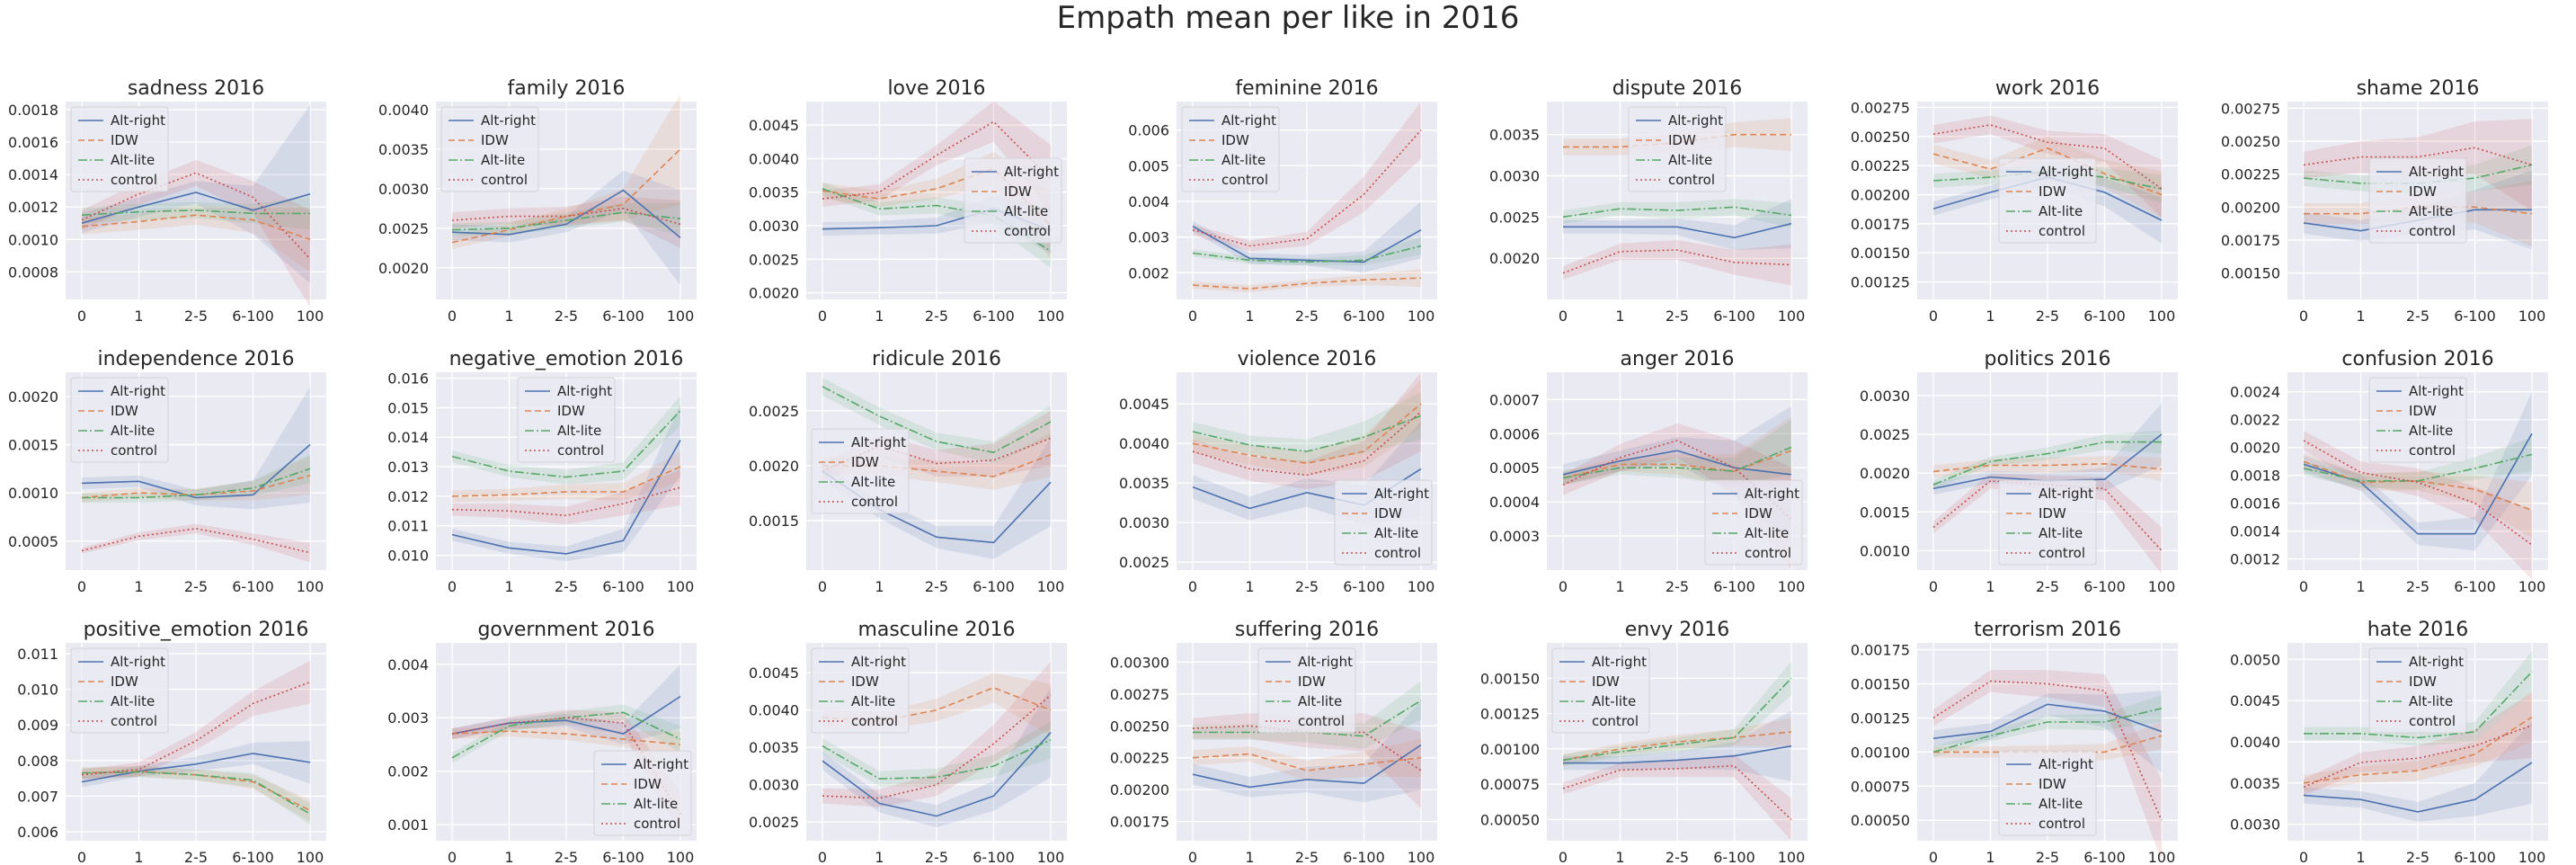  Describe the element at coordinates (1139, 822) in the screenshot. I see `y-tick-label: 0.00175` at that location.